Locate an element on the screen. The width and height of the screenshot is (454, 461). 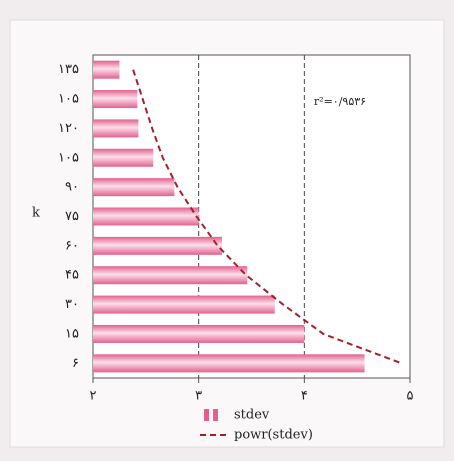
legend-label: powr(stdev) is located at coordinates (273, 435).